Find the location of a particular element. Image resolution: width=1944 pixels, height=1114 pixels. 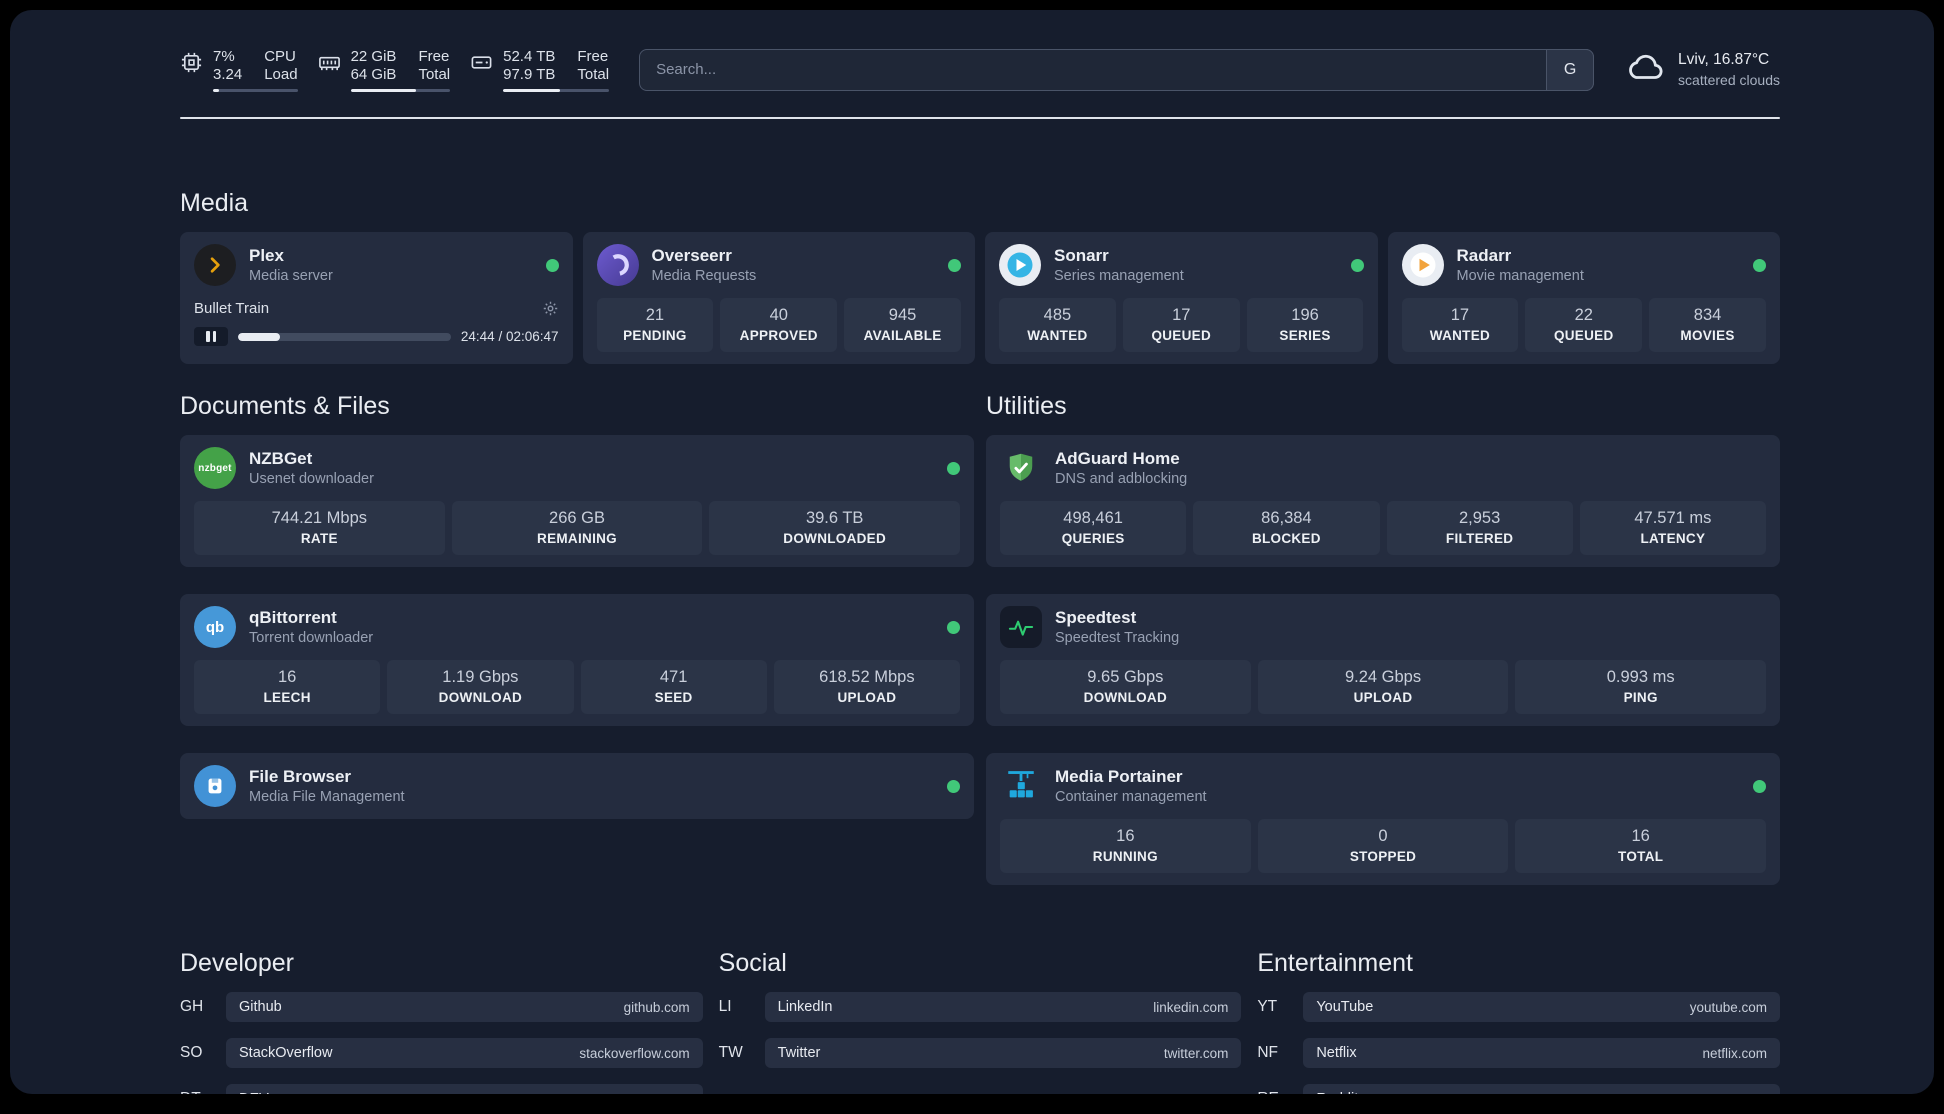

stat-latency: 47.571 ms LATENCY is located at coordinates (1672, 528).